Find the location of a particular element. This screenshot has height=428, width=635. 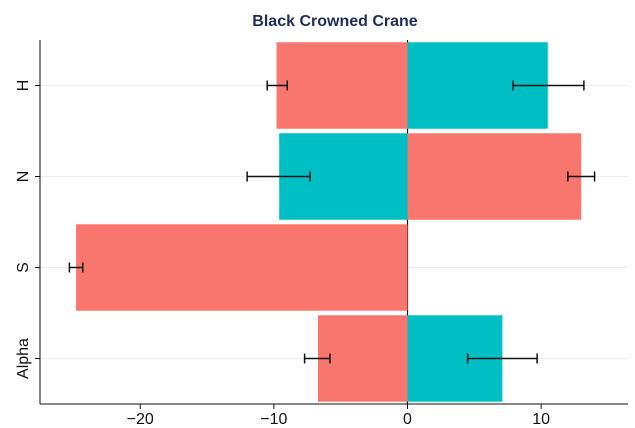

y-tick-label-3: Alpha is located at coordinates (23, 358).